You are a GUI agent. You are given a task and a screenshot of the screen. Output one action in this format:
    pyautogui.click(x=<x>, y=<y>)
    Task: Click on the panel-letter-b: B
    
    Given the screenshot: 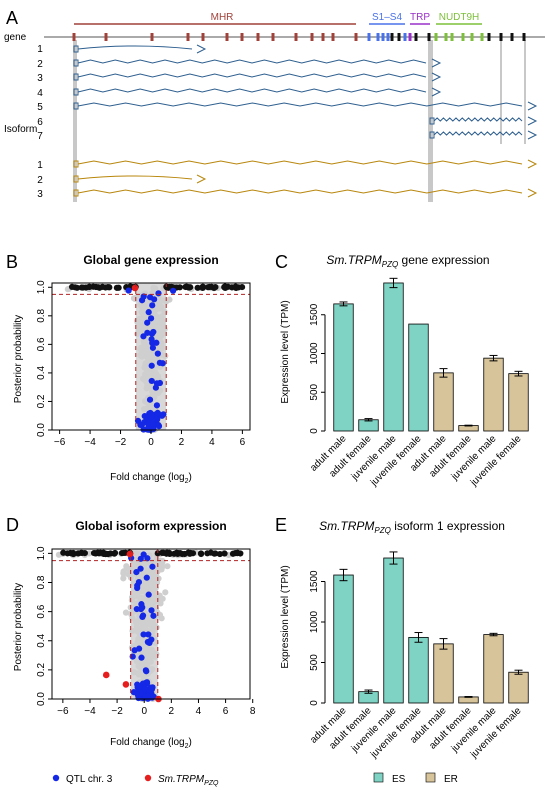 What is the action you would take?
    pyautogui.click(x=12, y=262)
    